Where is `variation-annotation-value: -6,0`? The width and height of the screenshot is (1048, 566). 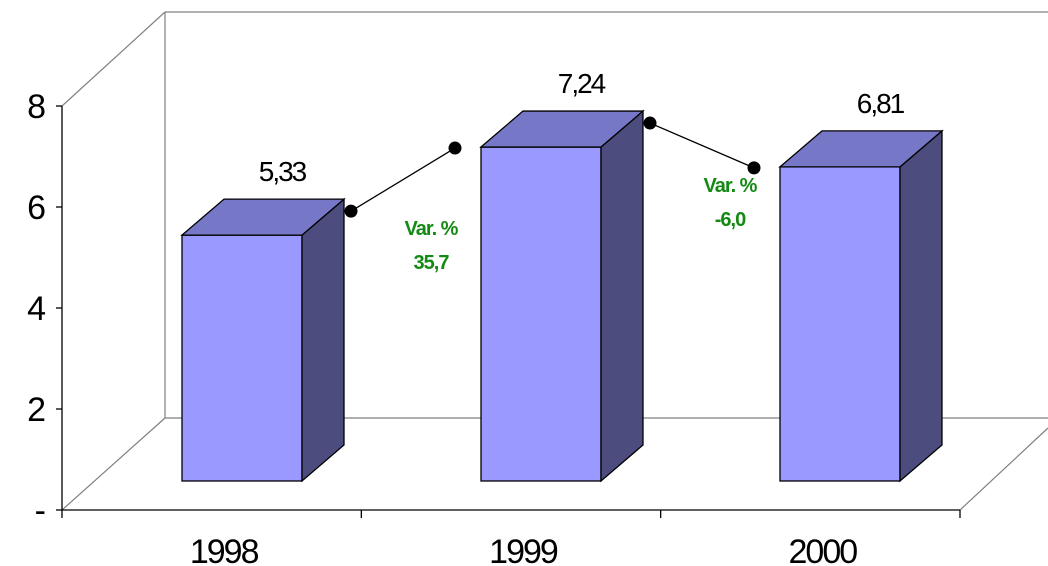 variation-annotation-value: -6,0 is located at coordinates (730, 220).